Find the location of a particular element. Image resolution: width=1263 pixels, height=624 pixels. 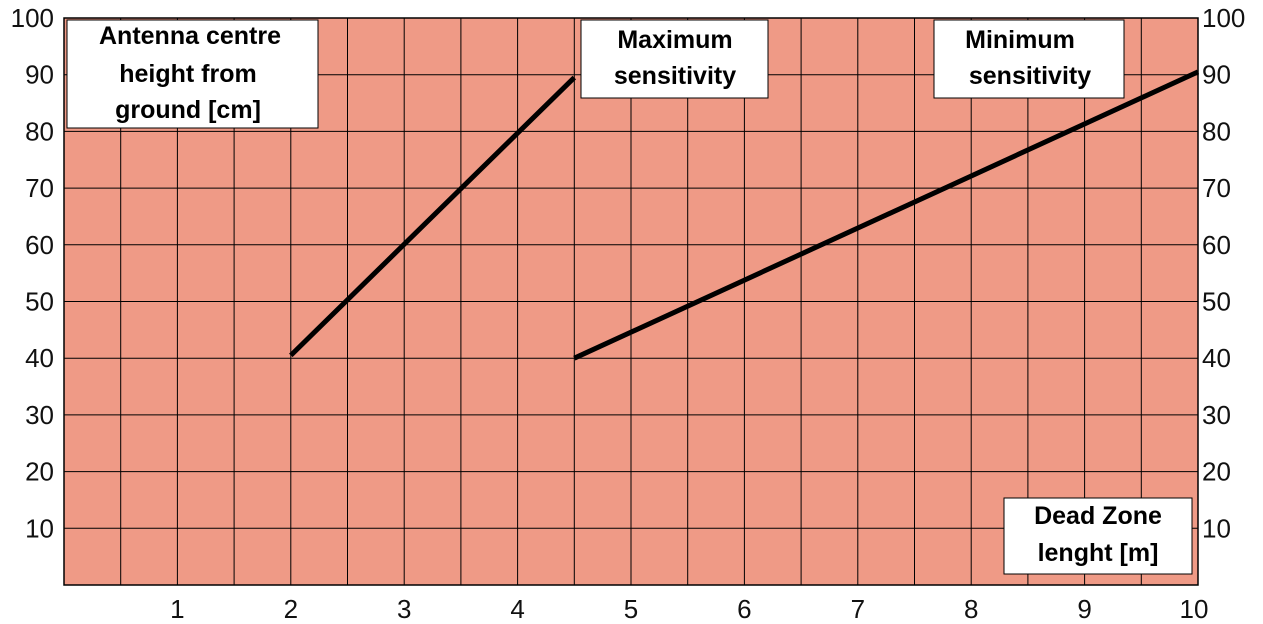

ylabel-box: Antenna centre height from ground [cm] is located at coordinates (192, 74).